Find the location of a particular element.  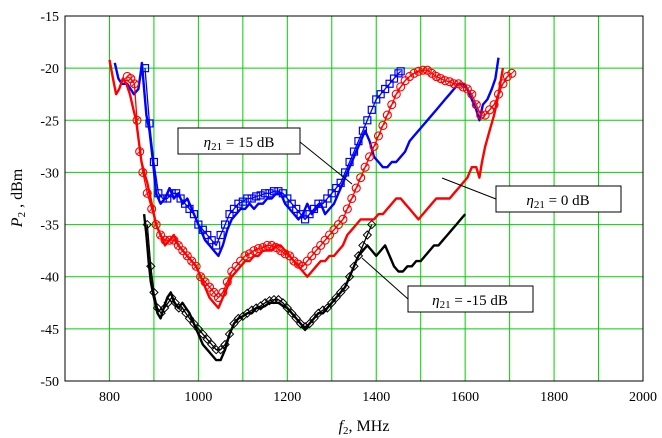

annotation-0db: η21 = 0 dB is located at coordinates (557, 202).